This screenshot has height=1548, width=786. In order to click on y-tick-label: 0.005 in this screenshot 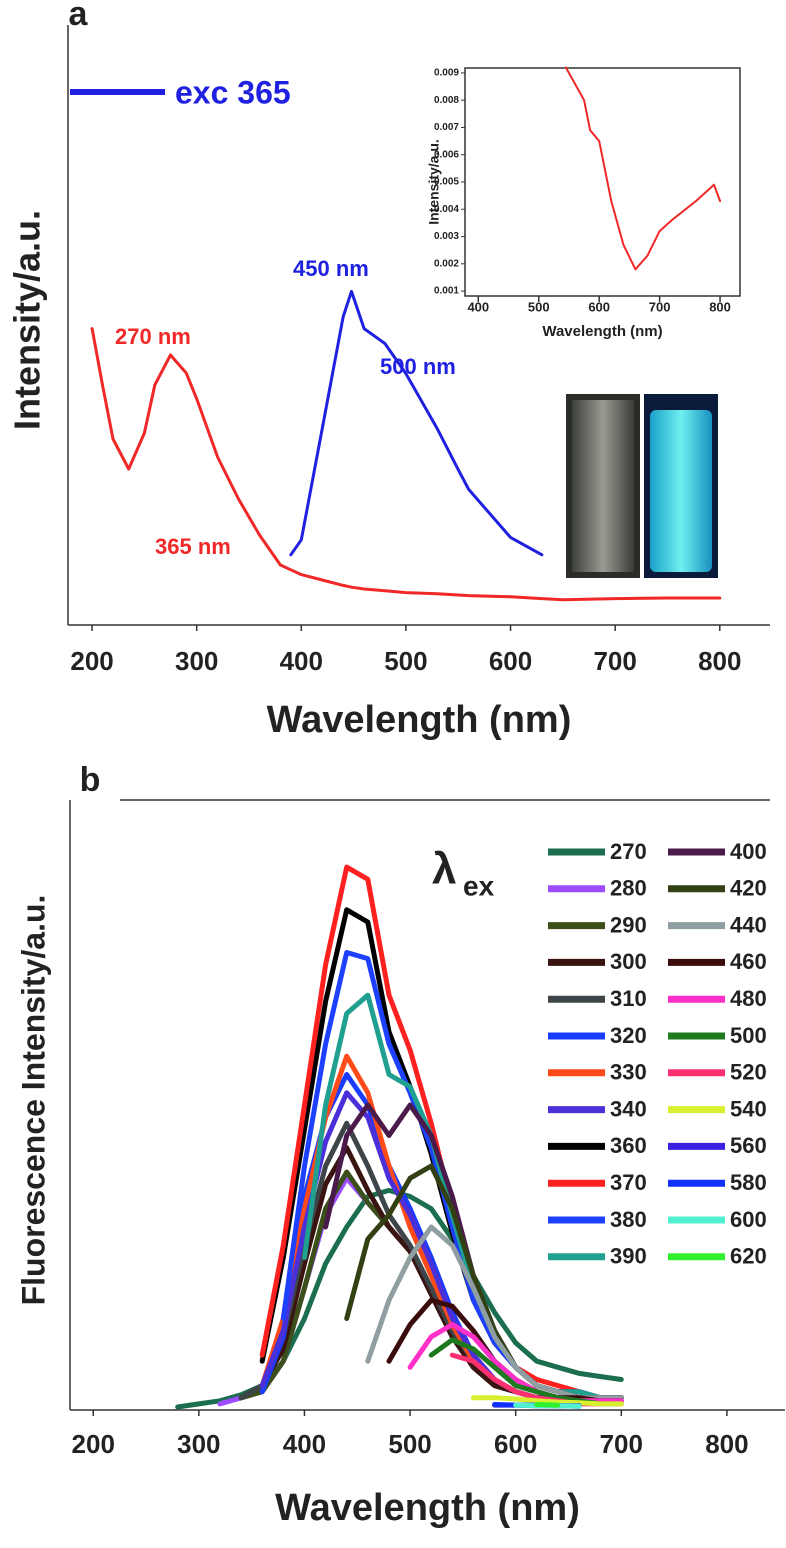, I will do `click(446, 182)`.